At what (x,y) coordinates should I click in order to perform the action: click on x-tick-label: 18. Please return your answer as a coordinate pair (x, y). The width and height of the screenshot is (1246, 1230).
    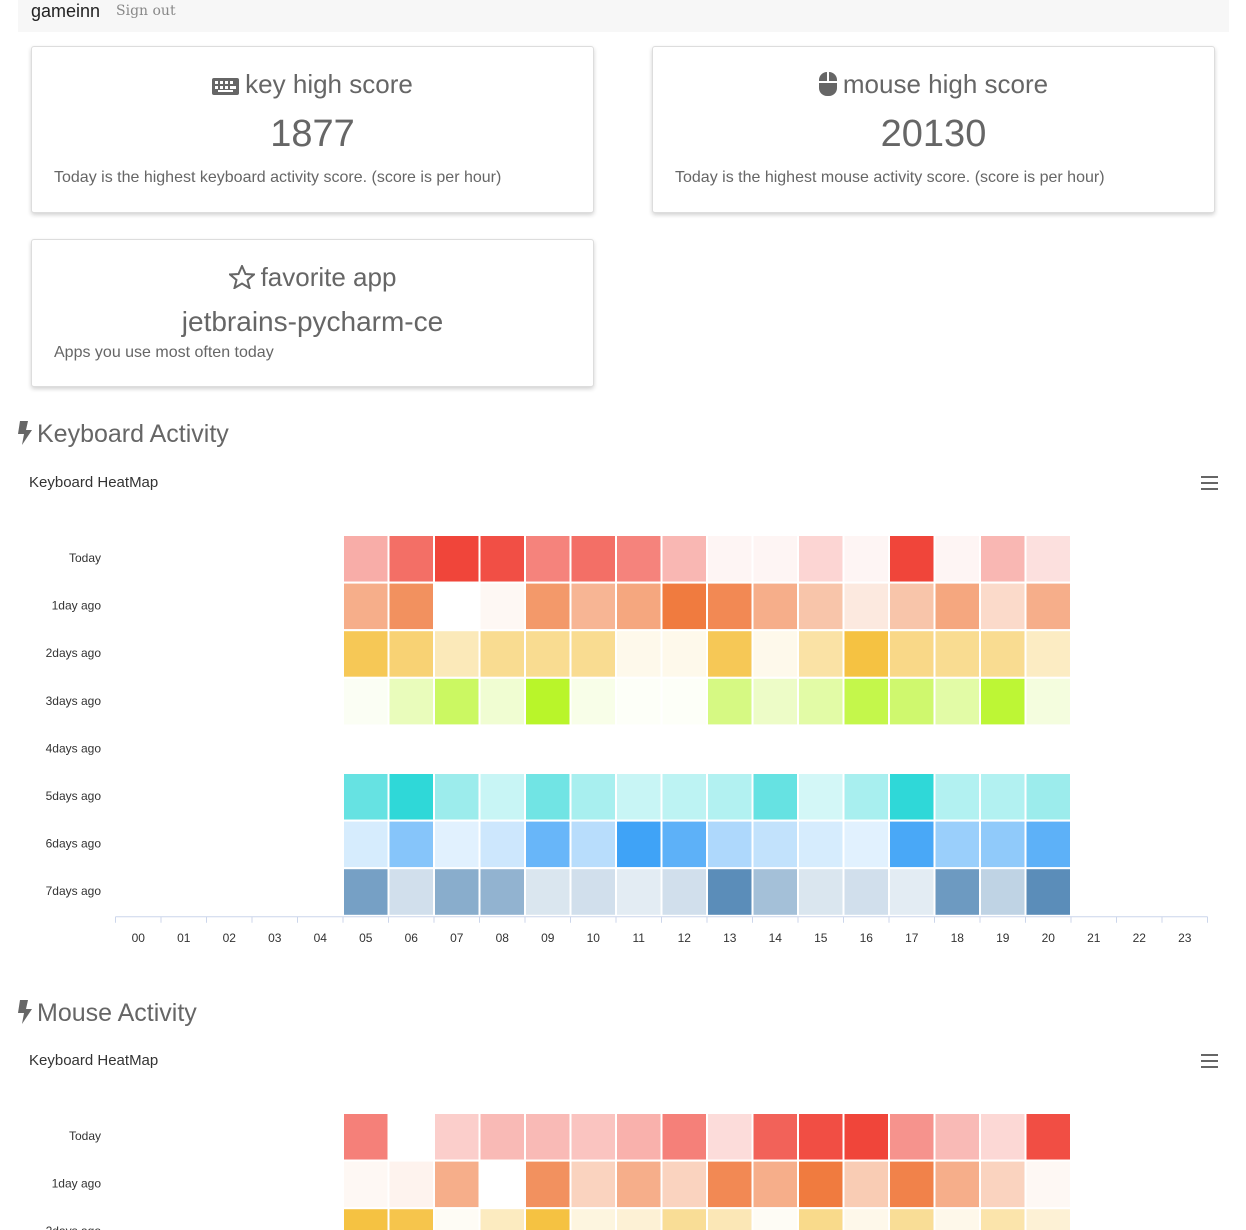
    Looking at the image, I should click on (958, 938).